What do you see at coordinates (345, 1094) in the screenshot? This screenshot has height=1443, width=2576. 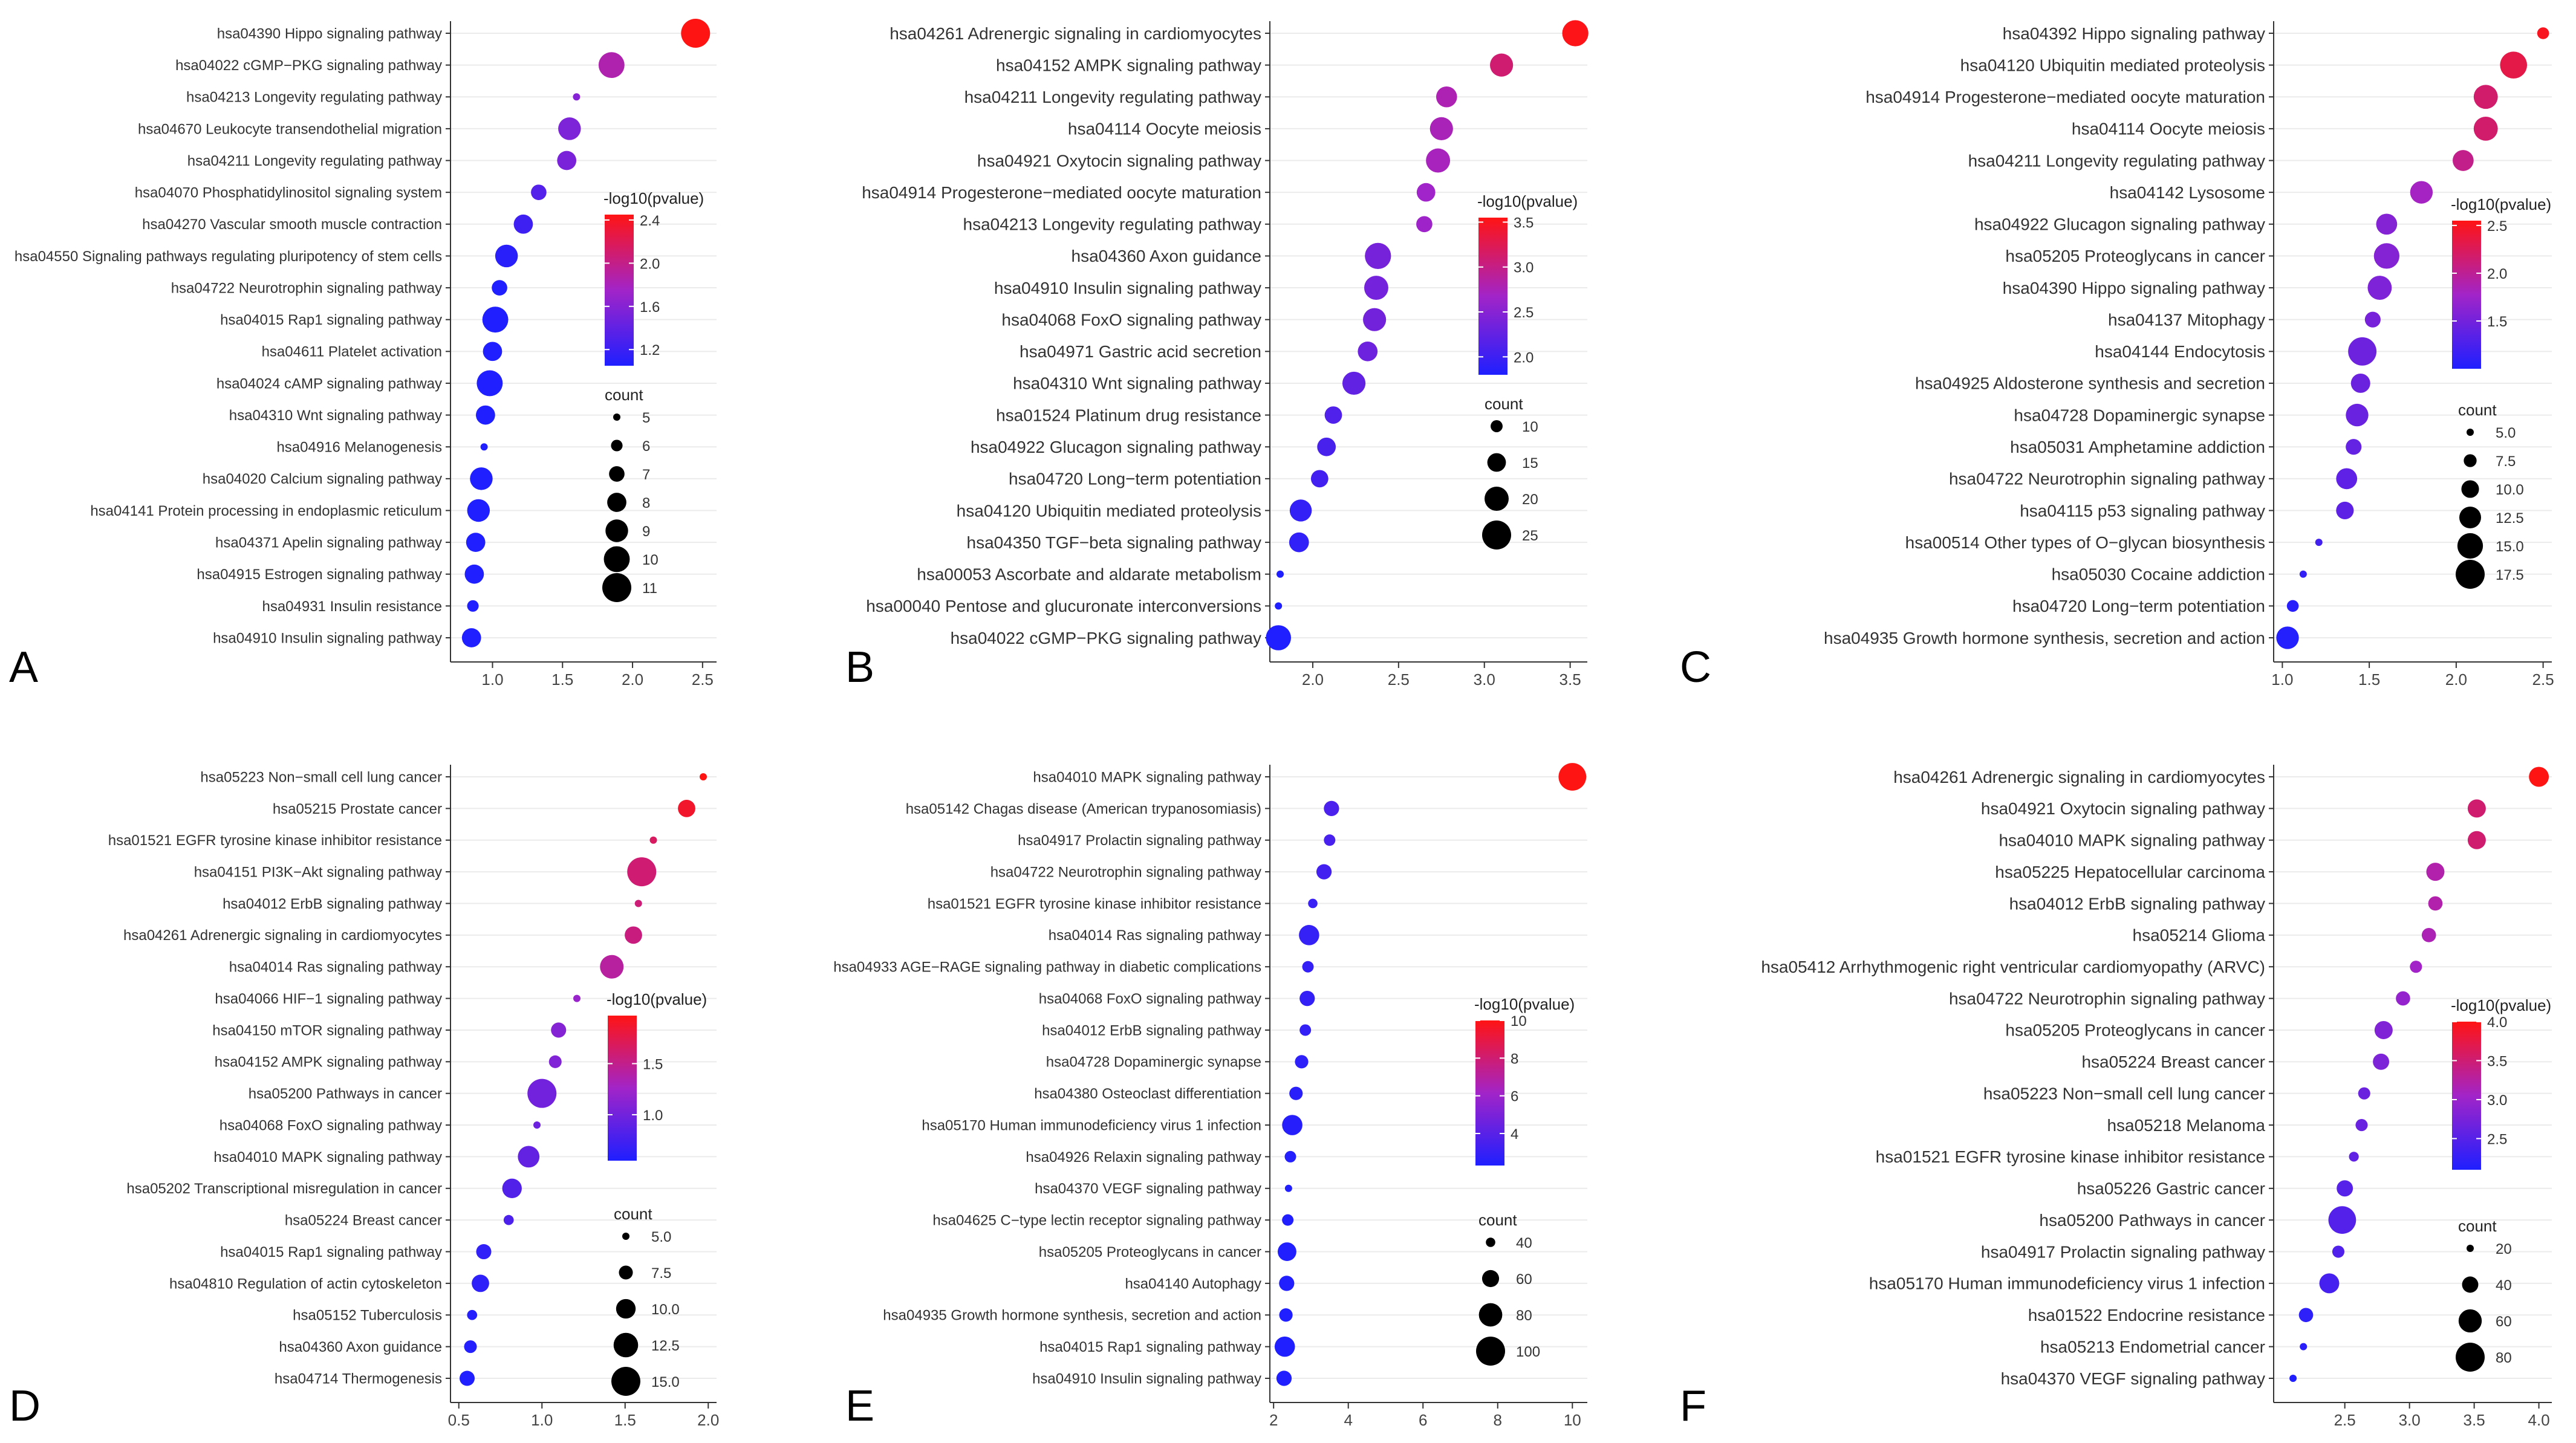 I see `y-tick-label: hsa05200 Pathways in cancer` at bounding box center [345, 1094].